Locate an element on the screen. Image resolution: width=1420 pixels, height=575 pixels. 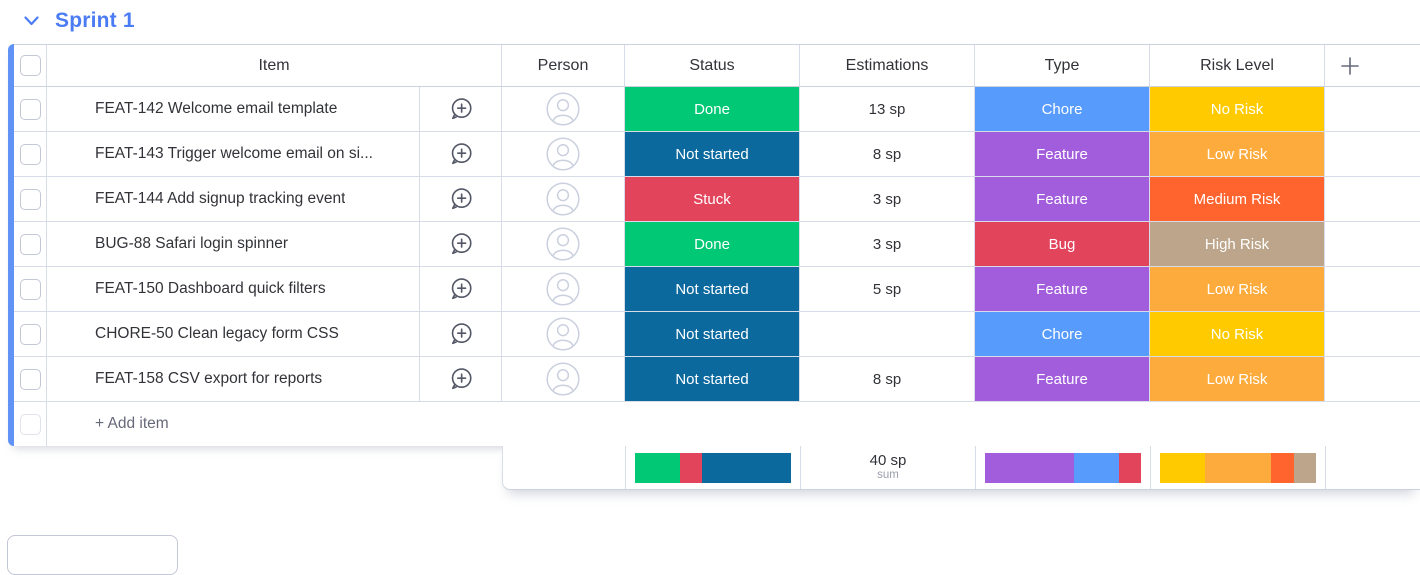
column-header-person: Person is located at coordinates (563, 65).